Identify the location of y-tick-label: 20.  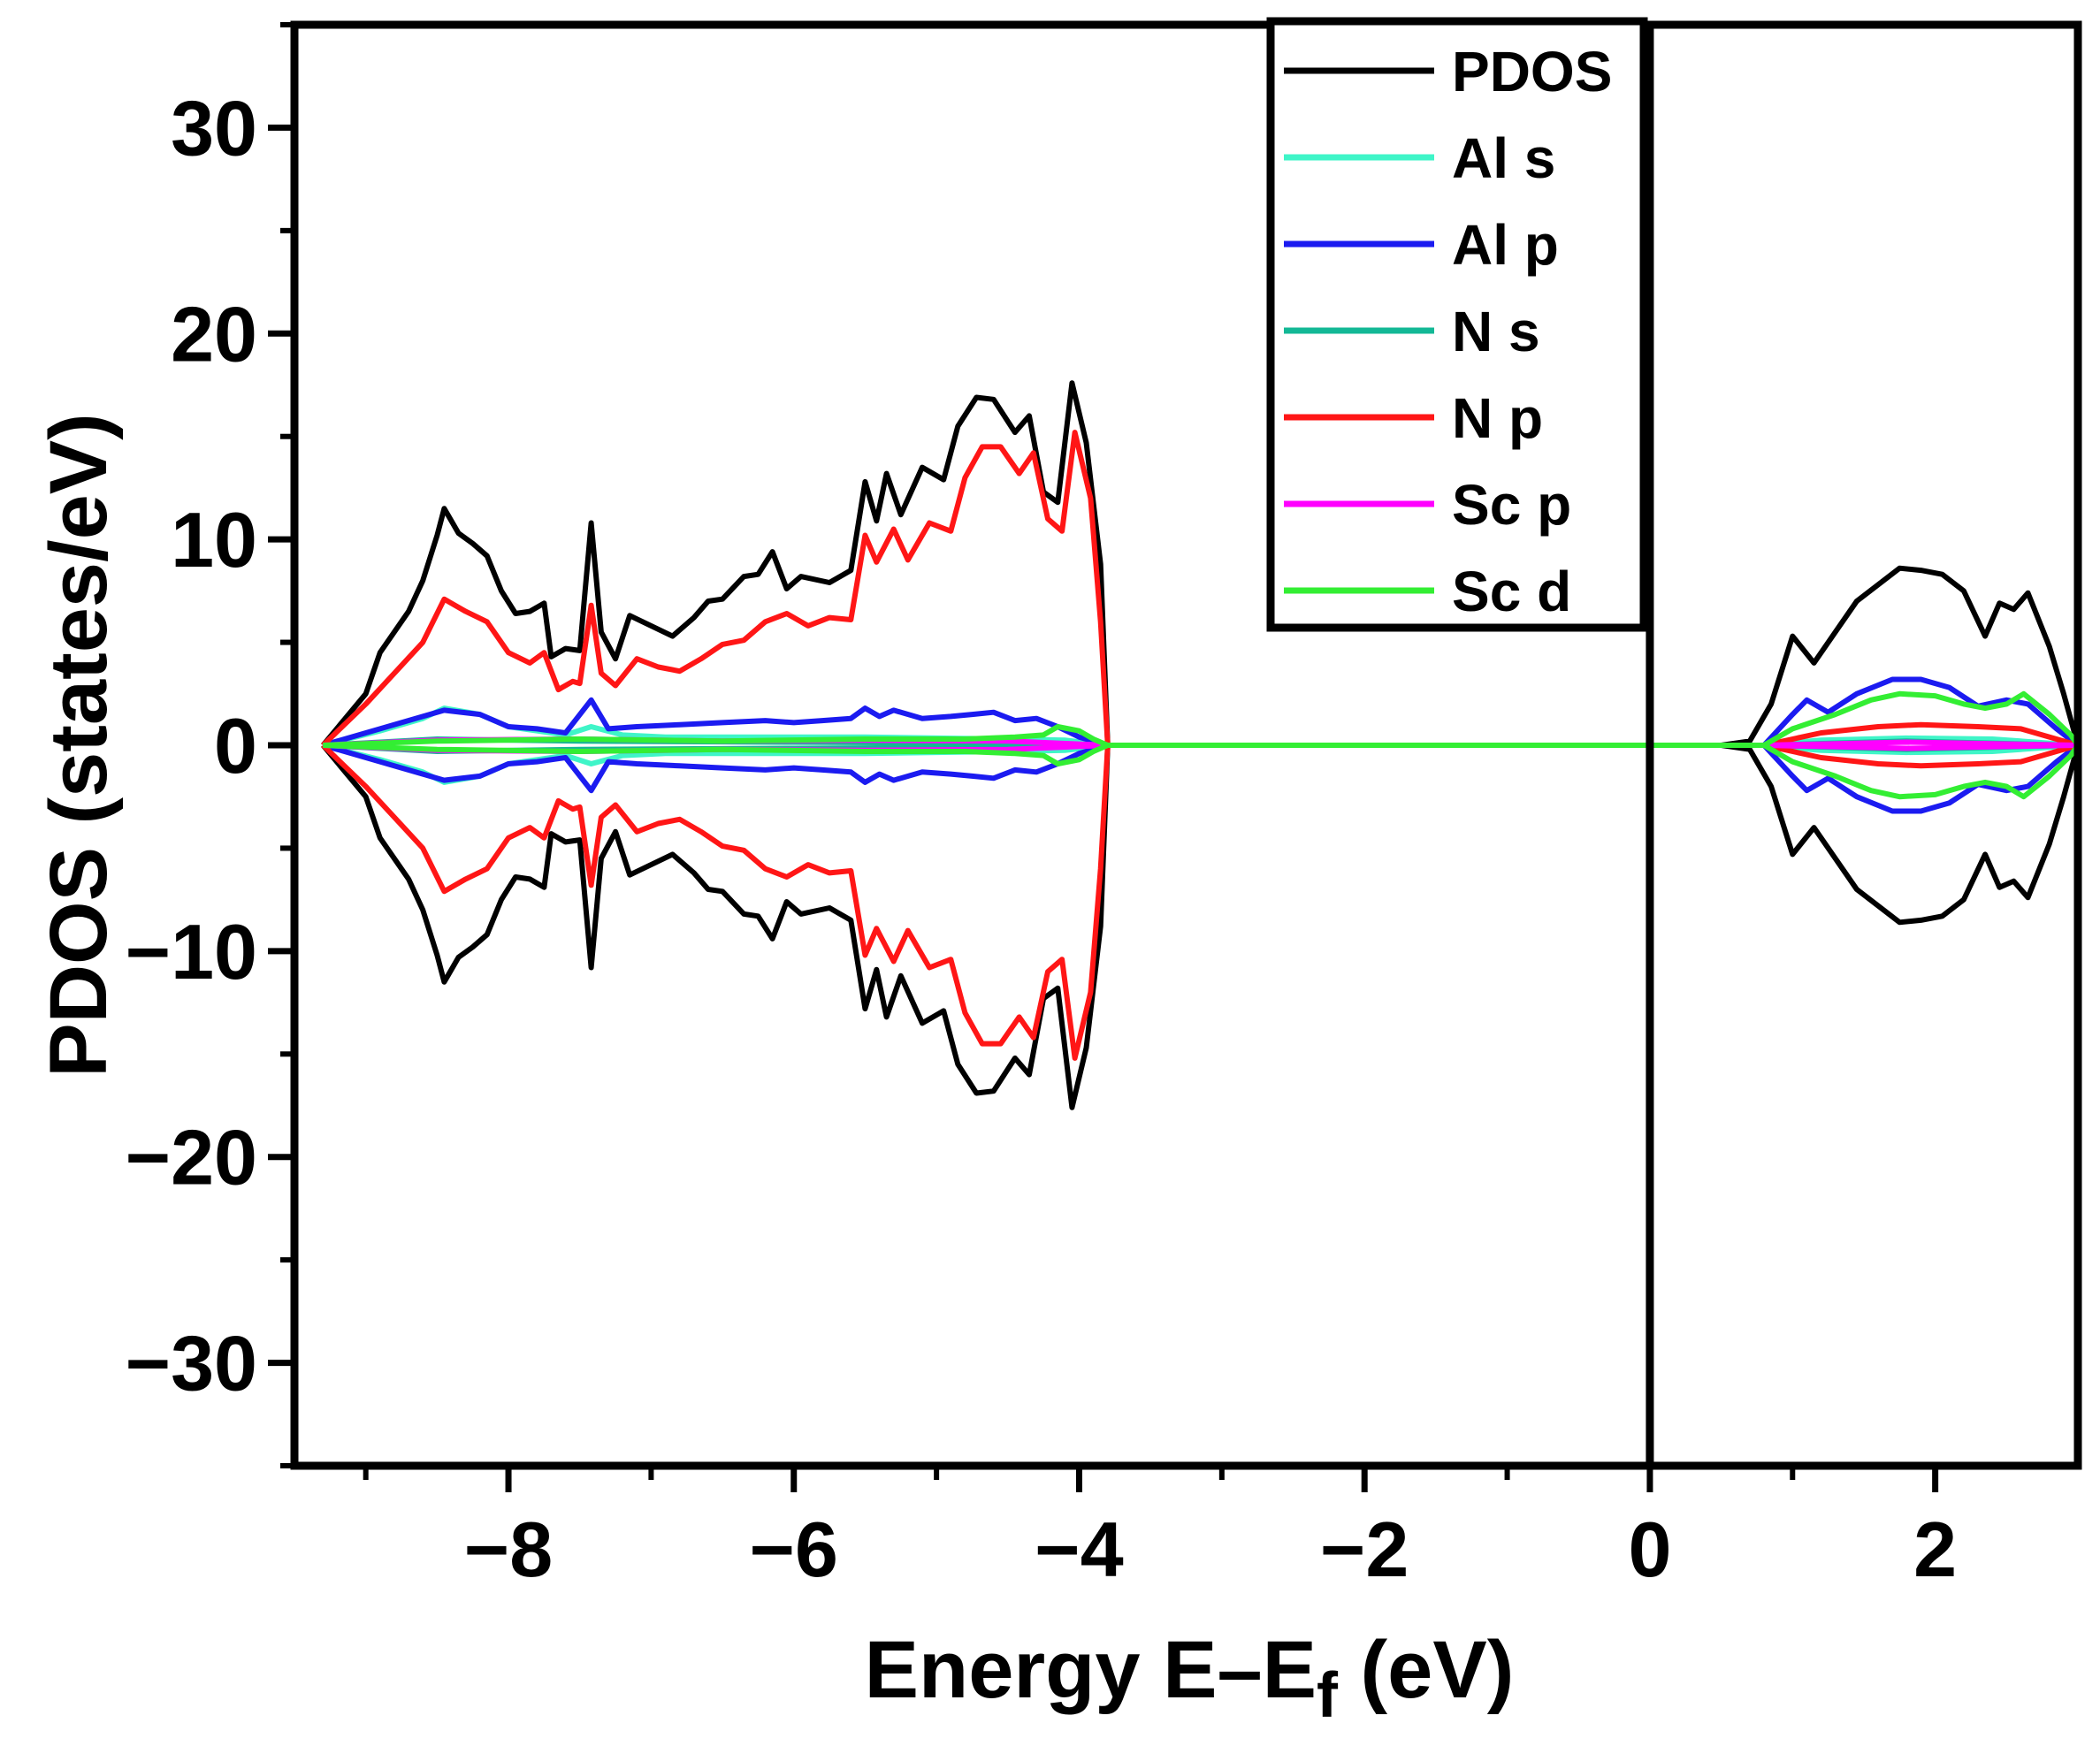
(214, 333).